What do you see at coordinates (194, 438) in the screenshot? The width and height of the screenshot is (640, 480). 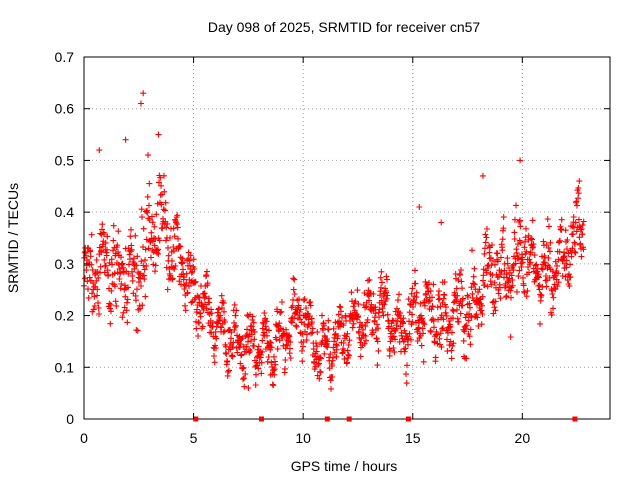 I see `x-tick-label: 5` at bounding box center [194, 438].